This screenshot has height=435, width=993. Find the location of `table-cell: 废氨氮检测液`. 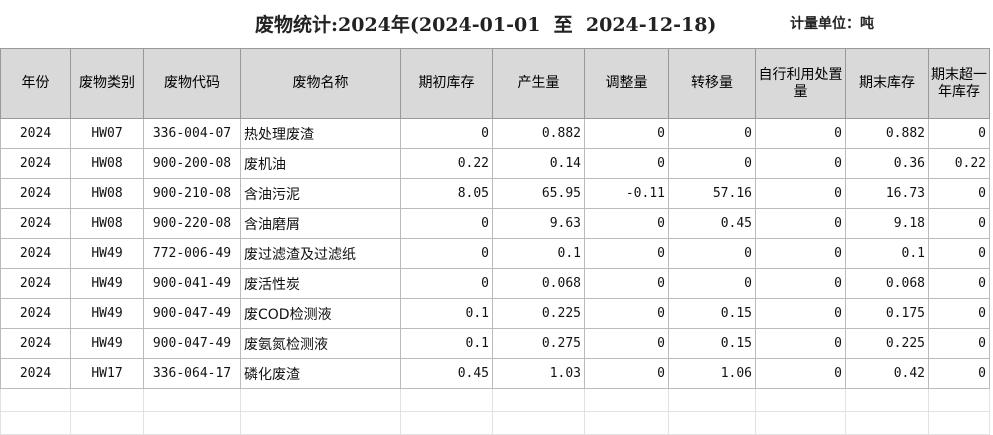

table-cell: 废氨氮检测液 is located at coordinates (320, 343).